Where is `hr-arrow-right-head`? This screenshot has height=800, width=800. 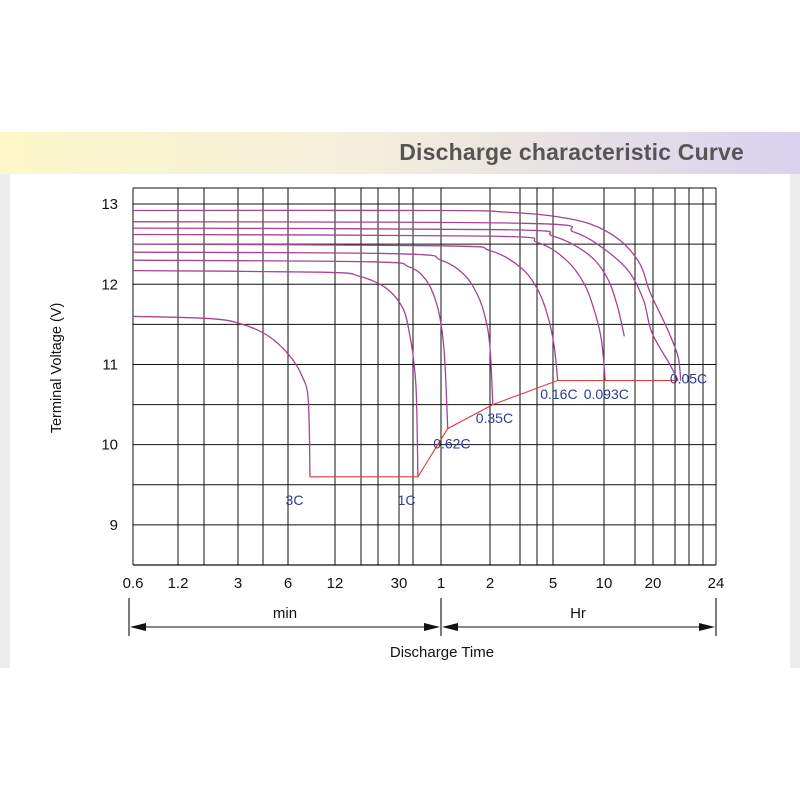
hr-arrow-right-head is located at coordinates (707, 627).